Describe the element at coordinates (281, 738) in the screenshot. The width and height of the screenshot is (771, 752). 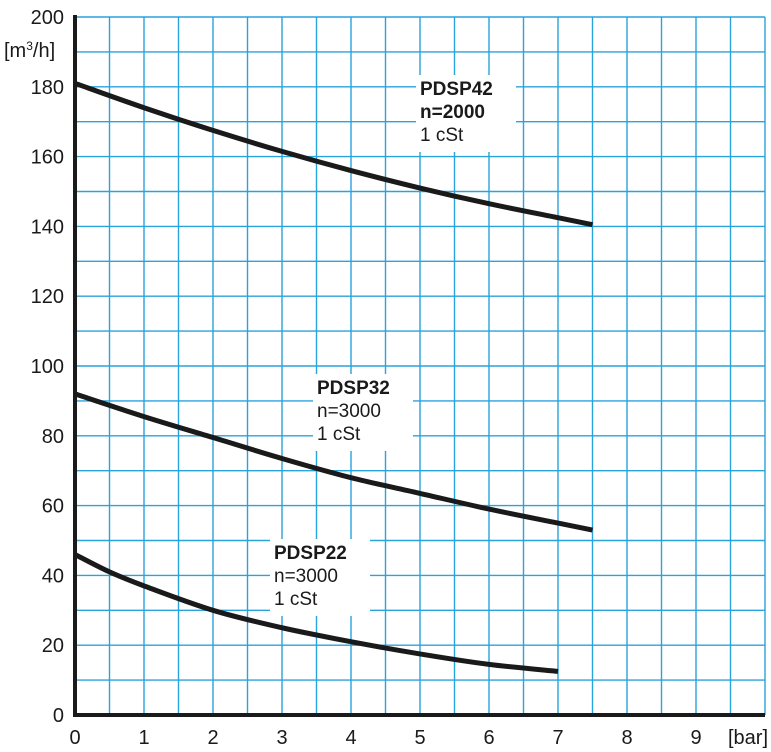
I see `x-tick-label: 3` at that location.